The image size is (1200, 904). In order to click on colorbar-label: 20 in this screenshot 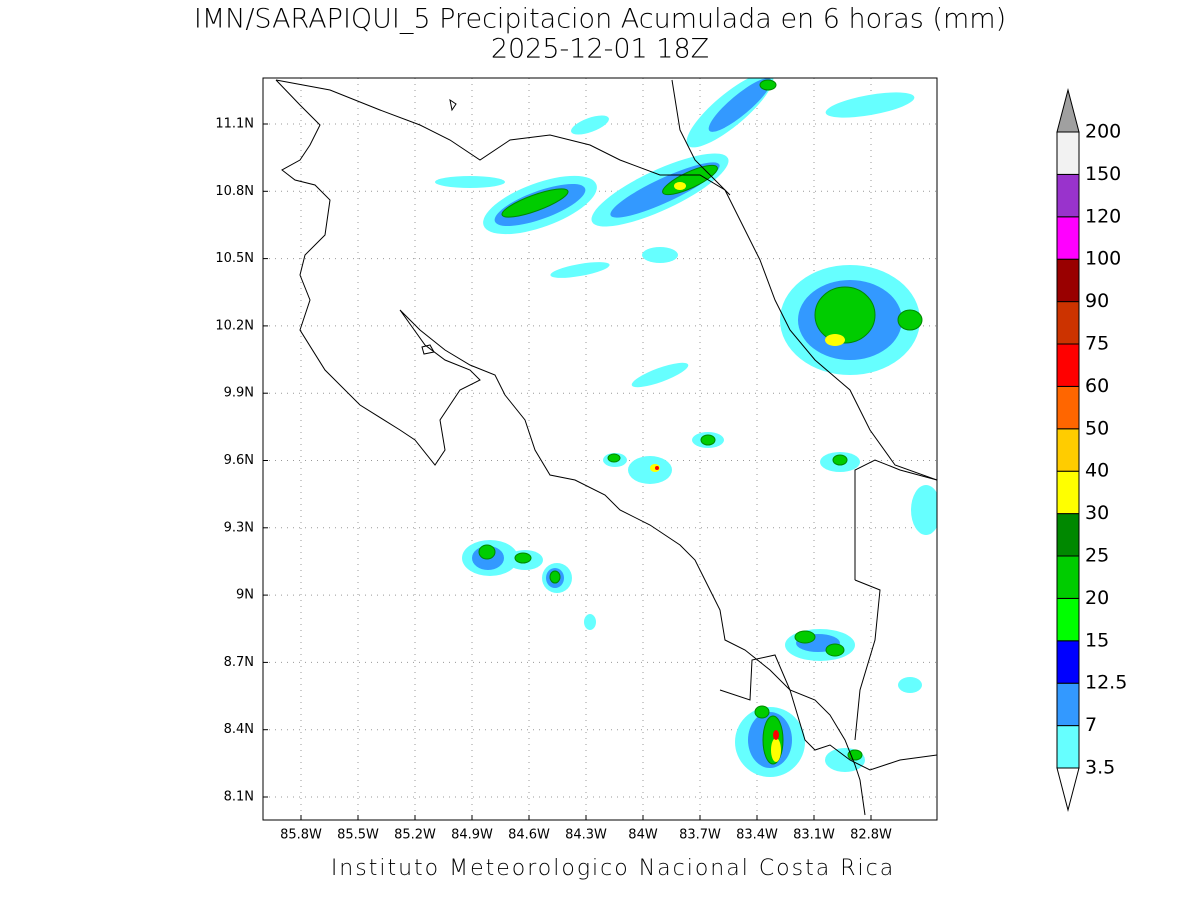, I will do `click(1097, 598)`.